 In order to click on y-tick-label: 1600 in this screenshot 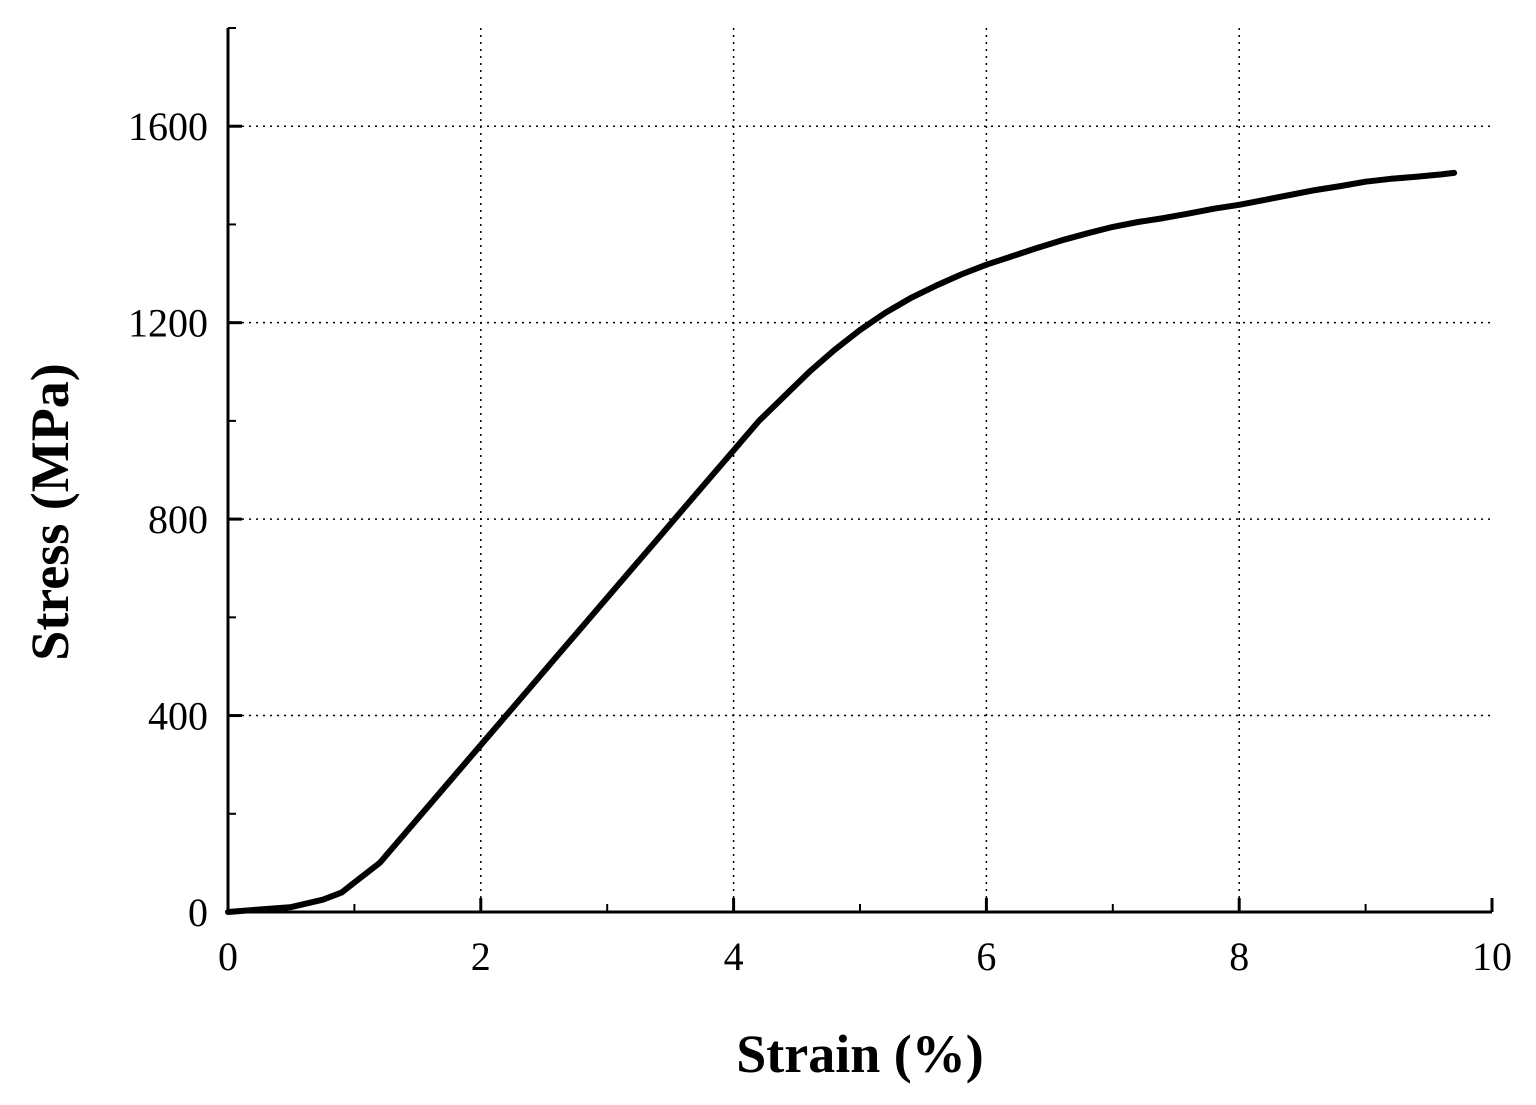, I will do `click(168, 126)`.